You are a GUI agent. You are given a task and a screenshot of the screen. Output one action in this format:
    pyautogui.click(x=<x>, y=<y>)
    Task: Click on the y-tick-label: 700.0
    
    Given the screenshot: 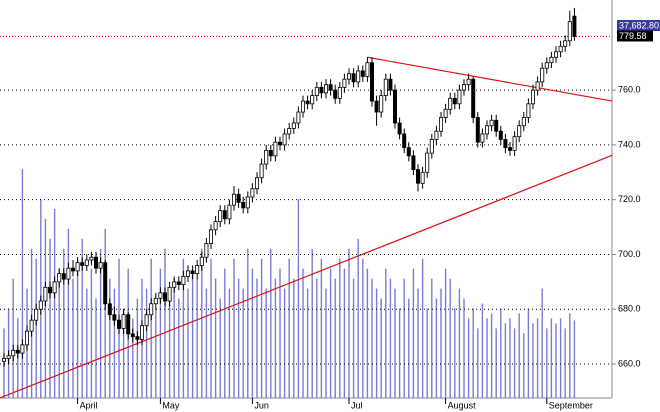 What is the action you would take?
    pyautogui.click(x=629, y=254)
    